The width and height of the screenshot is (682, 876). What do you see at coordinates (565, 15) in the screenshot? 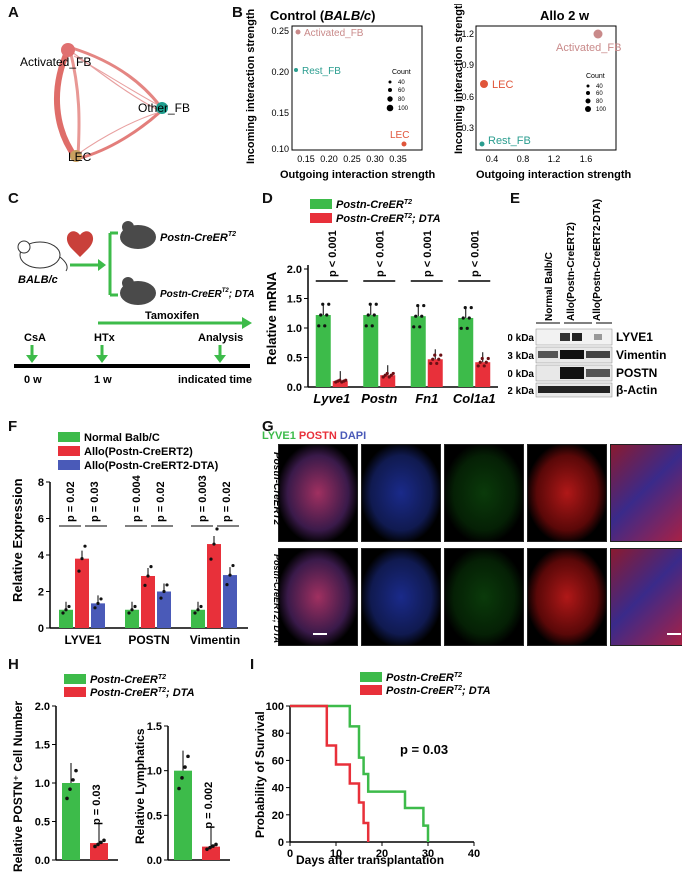
I see `panel-b-right-title: Allo 2 w` at bounding box center [565, 15].